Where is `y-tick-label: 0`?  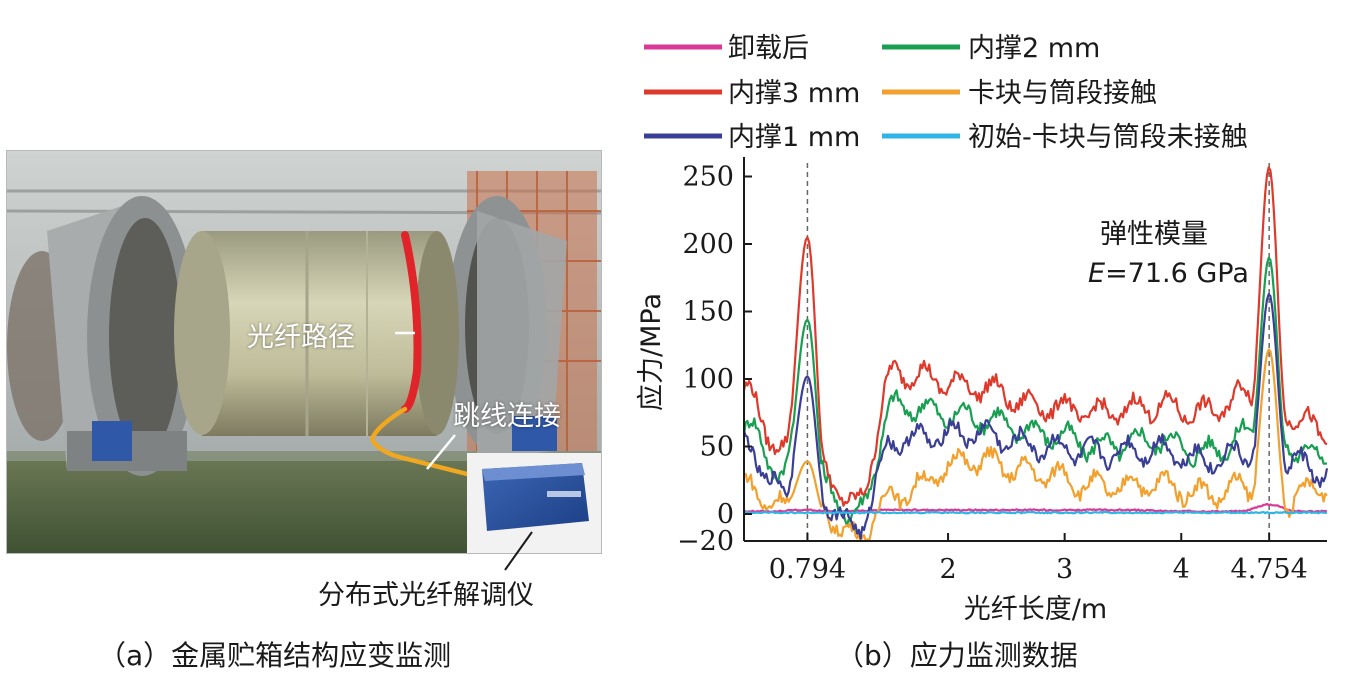
y-tick-label: 0 is located at coordinates (725, 514).